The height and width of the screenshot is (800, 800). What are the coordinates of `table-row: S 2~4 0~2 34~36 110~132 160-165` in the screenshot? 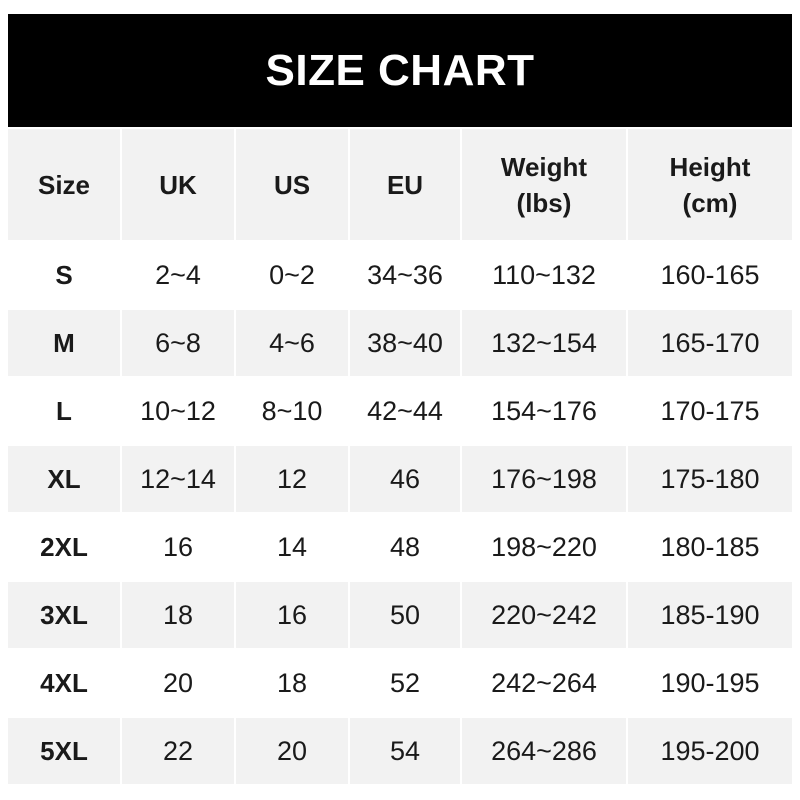 It's located at (400, 274).